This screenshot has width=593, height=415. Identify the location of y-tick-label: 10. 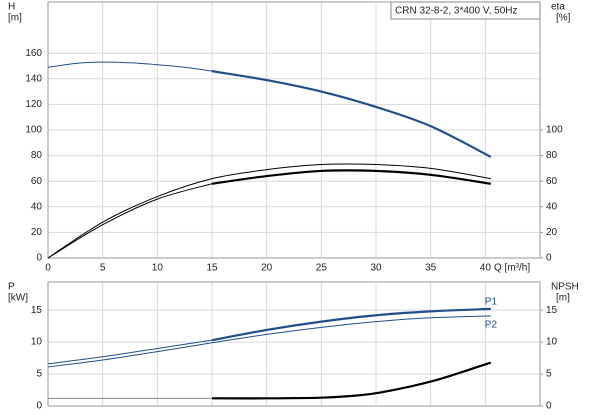
(37, 342).